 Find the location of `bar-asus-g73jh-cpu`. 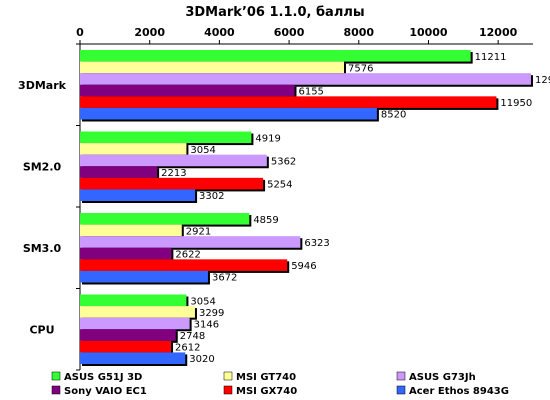

bar-asus-g73jh-cpu is located at coordinates (135, 323).